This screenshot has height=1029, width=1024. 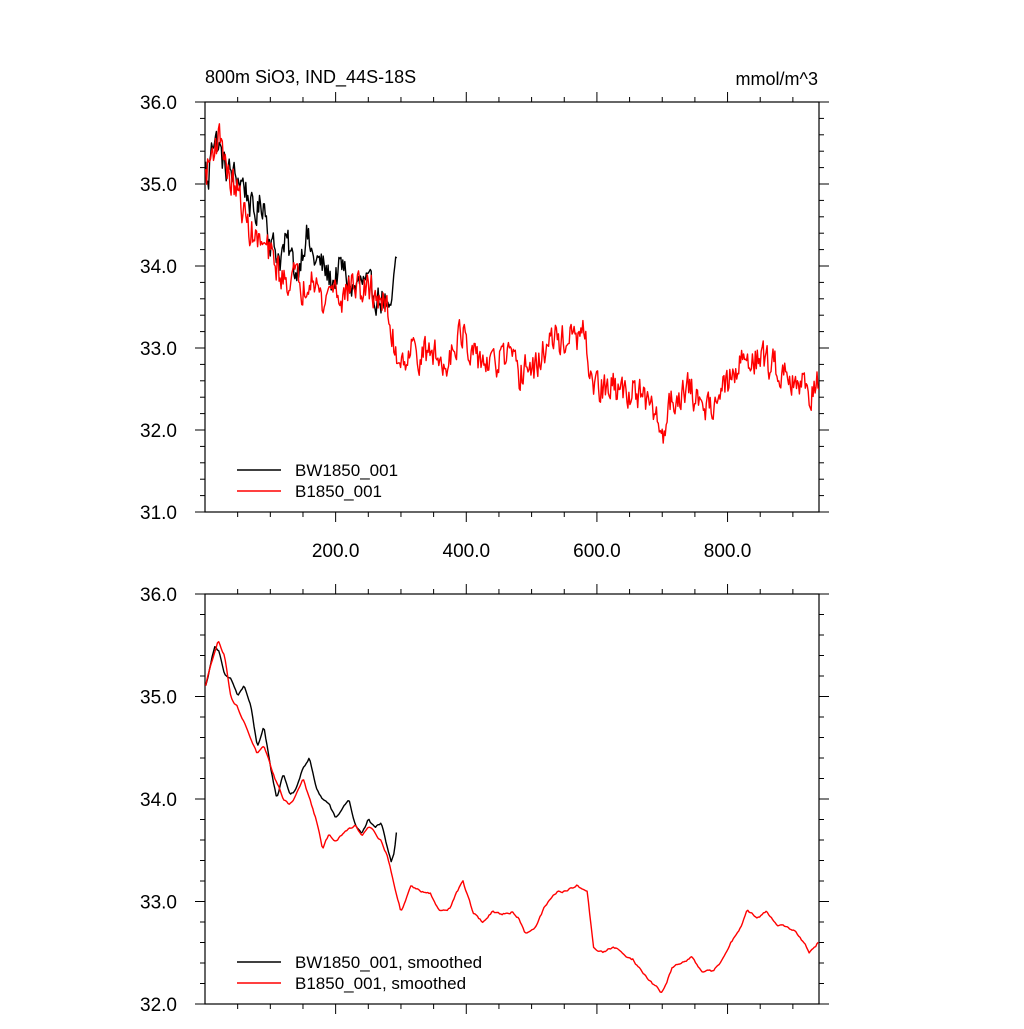 What do you see at coordinates (346, 470) in the screenshot?
I see `legend-label: BW1850_001` at bounding box center [346, 470].